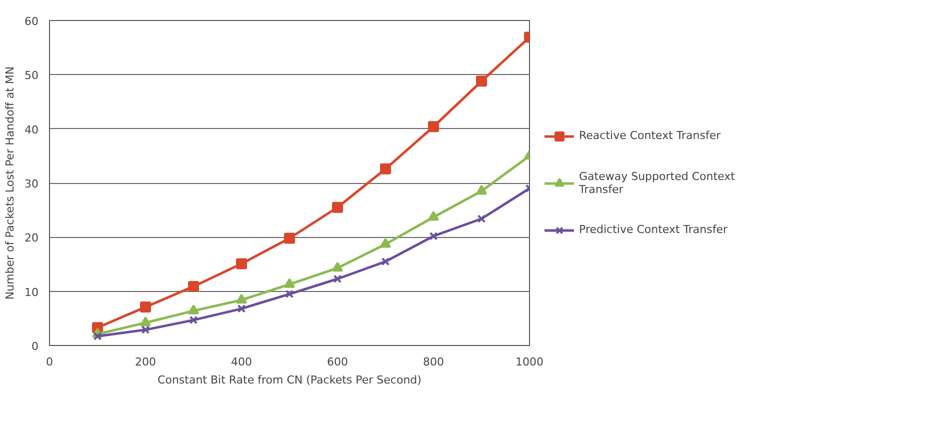 This screenshot has height=448, width=940. I want to click on y-tick-label: 40, so click(31, 129).